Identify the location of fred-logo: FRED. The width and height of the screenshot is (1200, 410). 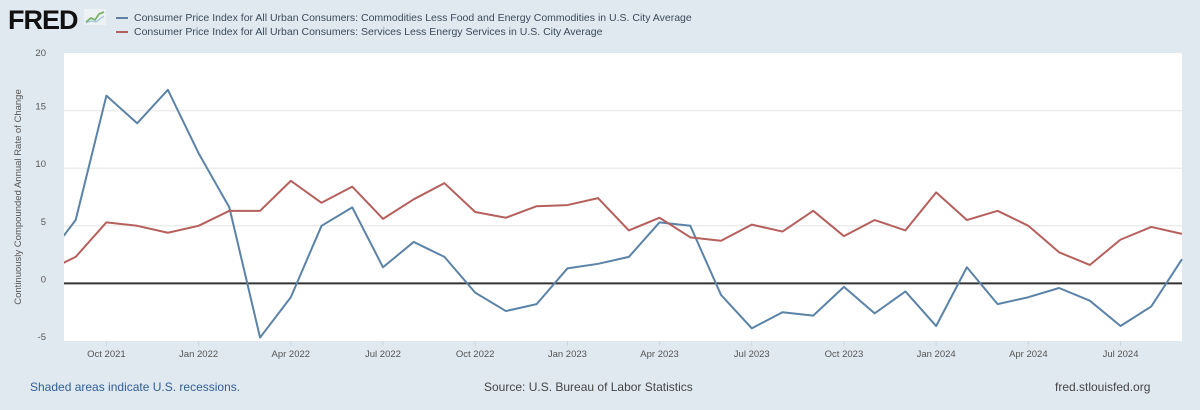
(43, 20).